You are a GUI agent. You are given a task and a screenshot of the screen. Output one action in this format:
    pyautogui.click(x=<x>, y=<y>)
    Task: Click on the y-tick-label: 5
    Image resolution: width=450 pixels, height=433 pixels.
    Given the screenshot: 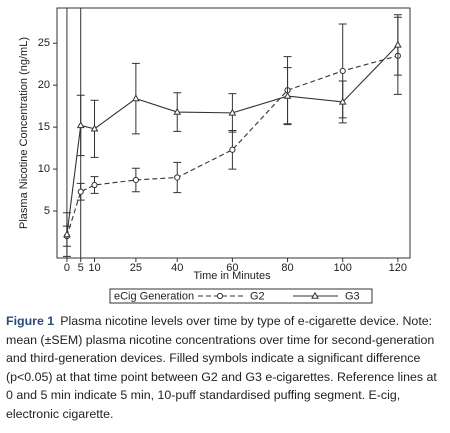 What is the action you would take?
    pyautogui.click(x=47, y=211)
    